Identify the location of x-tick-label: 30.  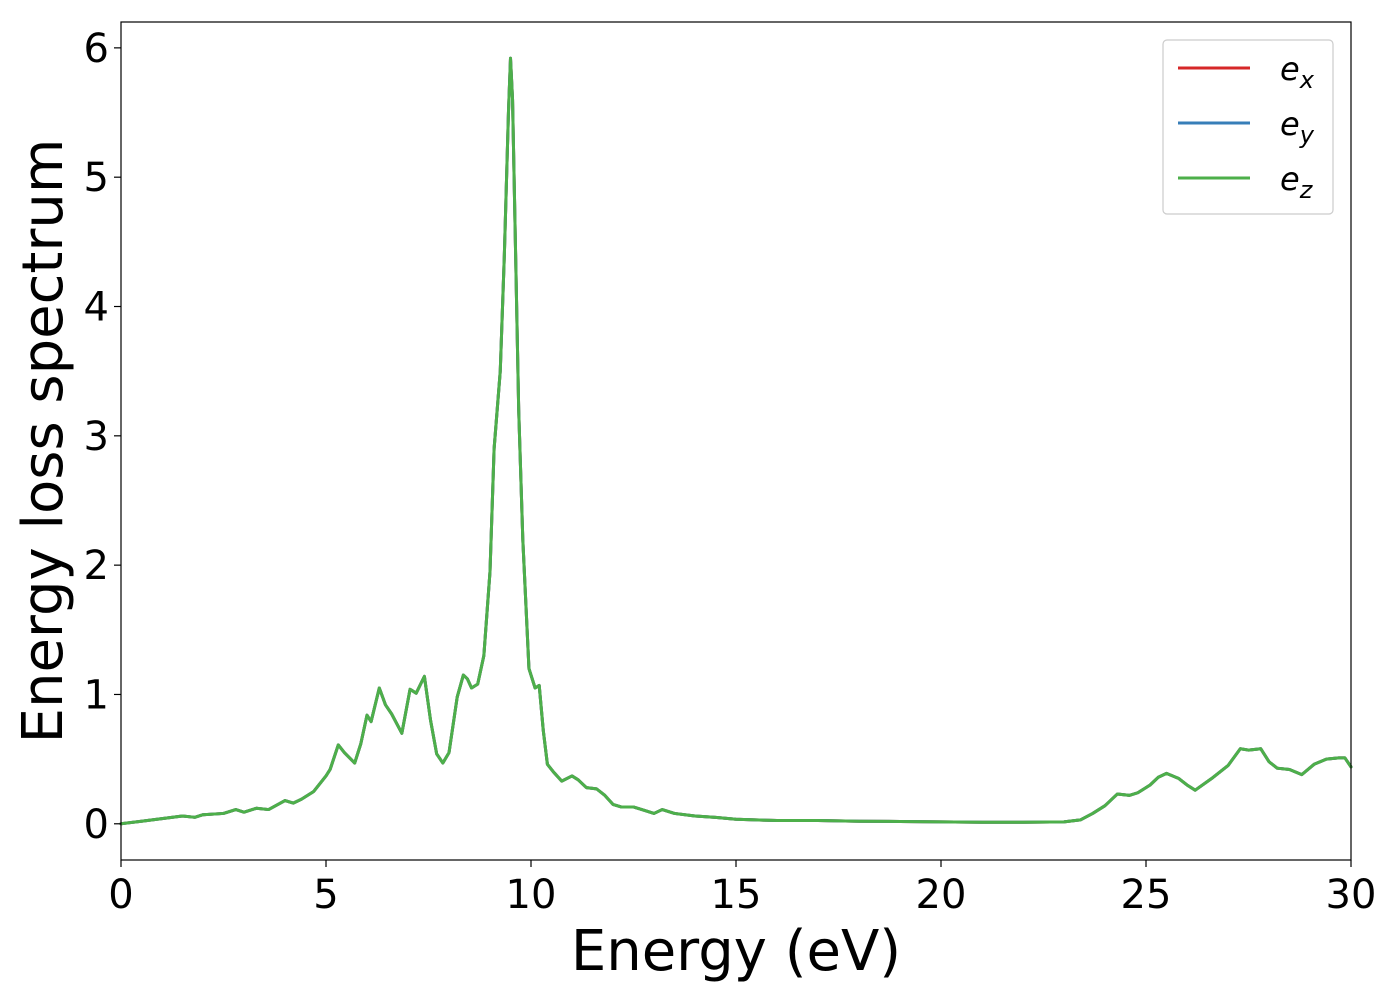
(1351, 895).